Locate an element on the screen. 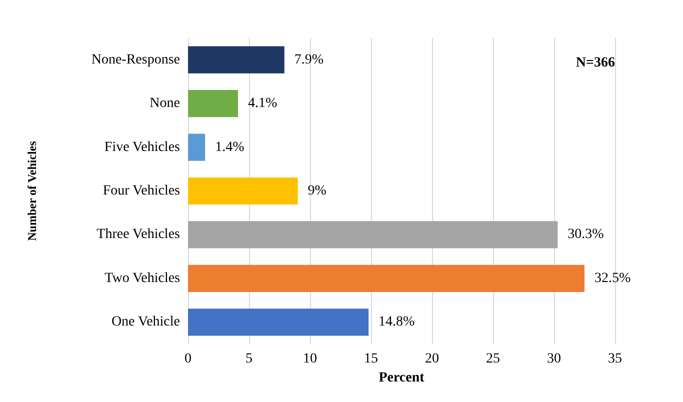  x-tick-label: 30 is located at coordinates (554, 359).